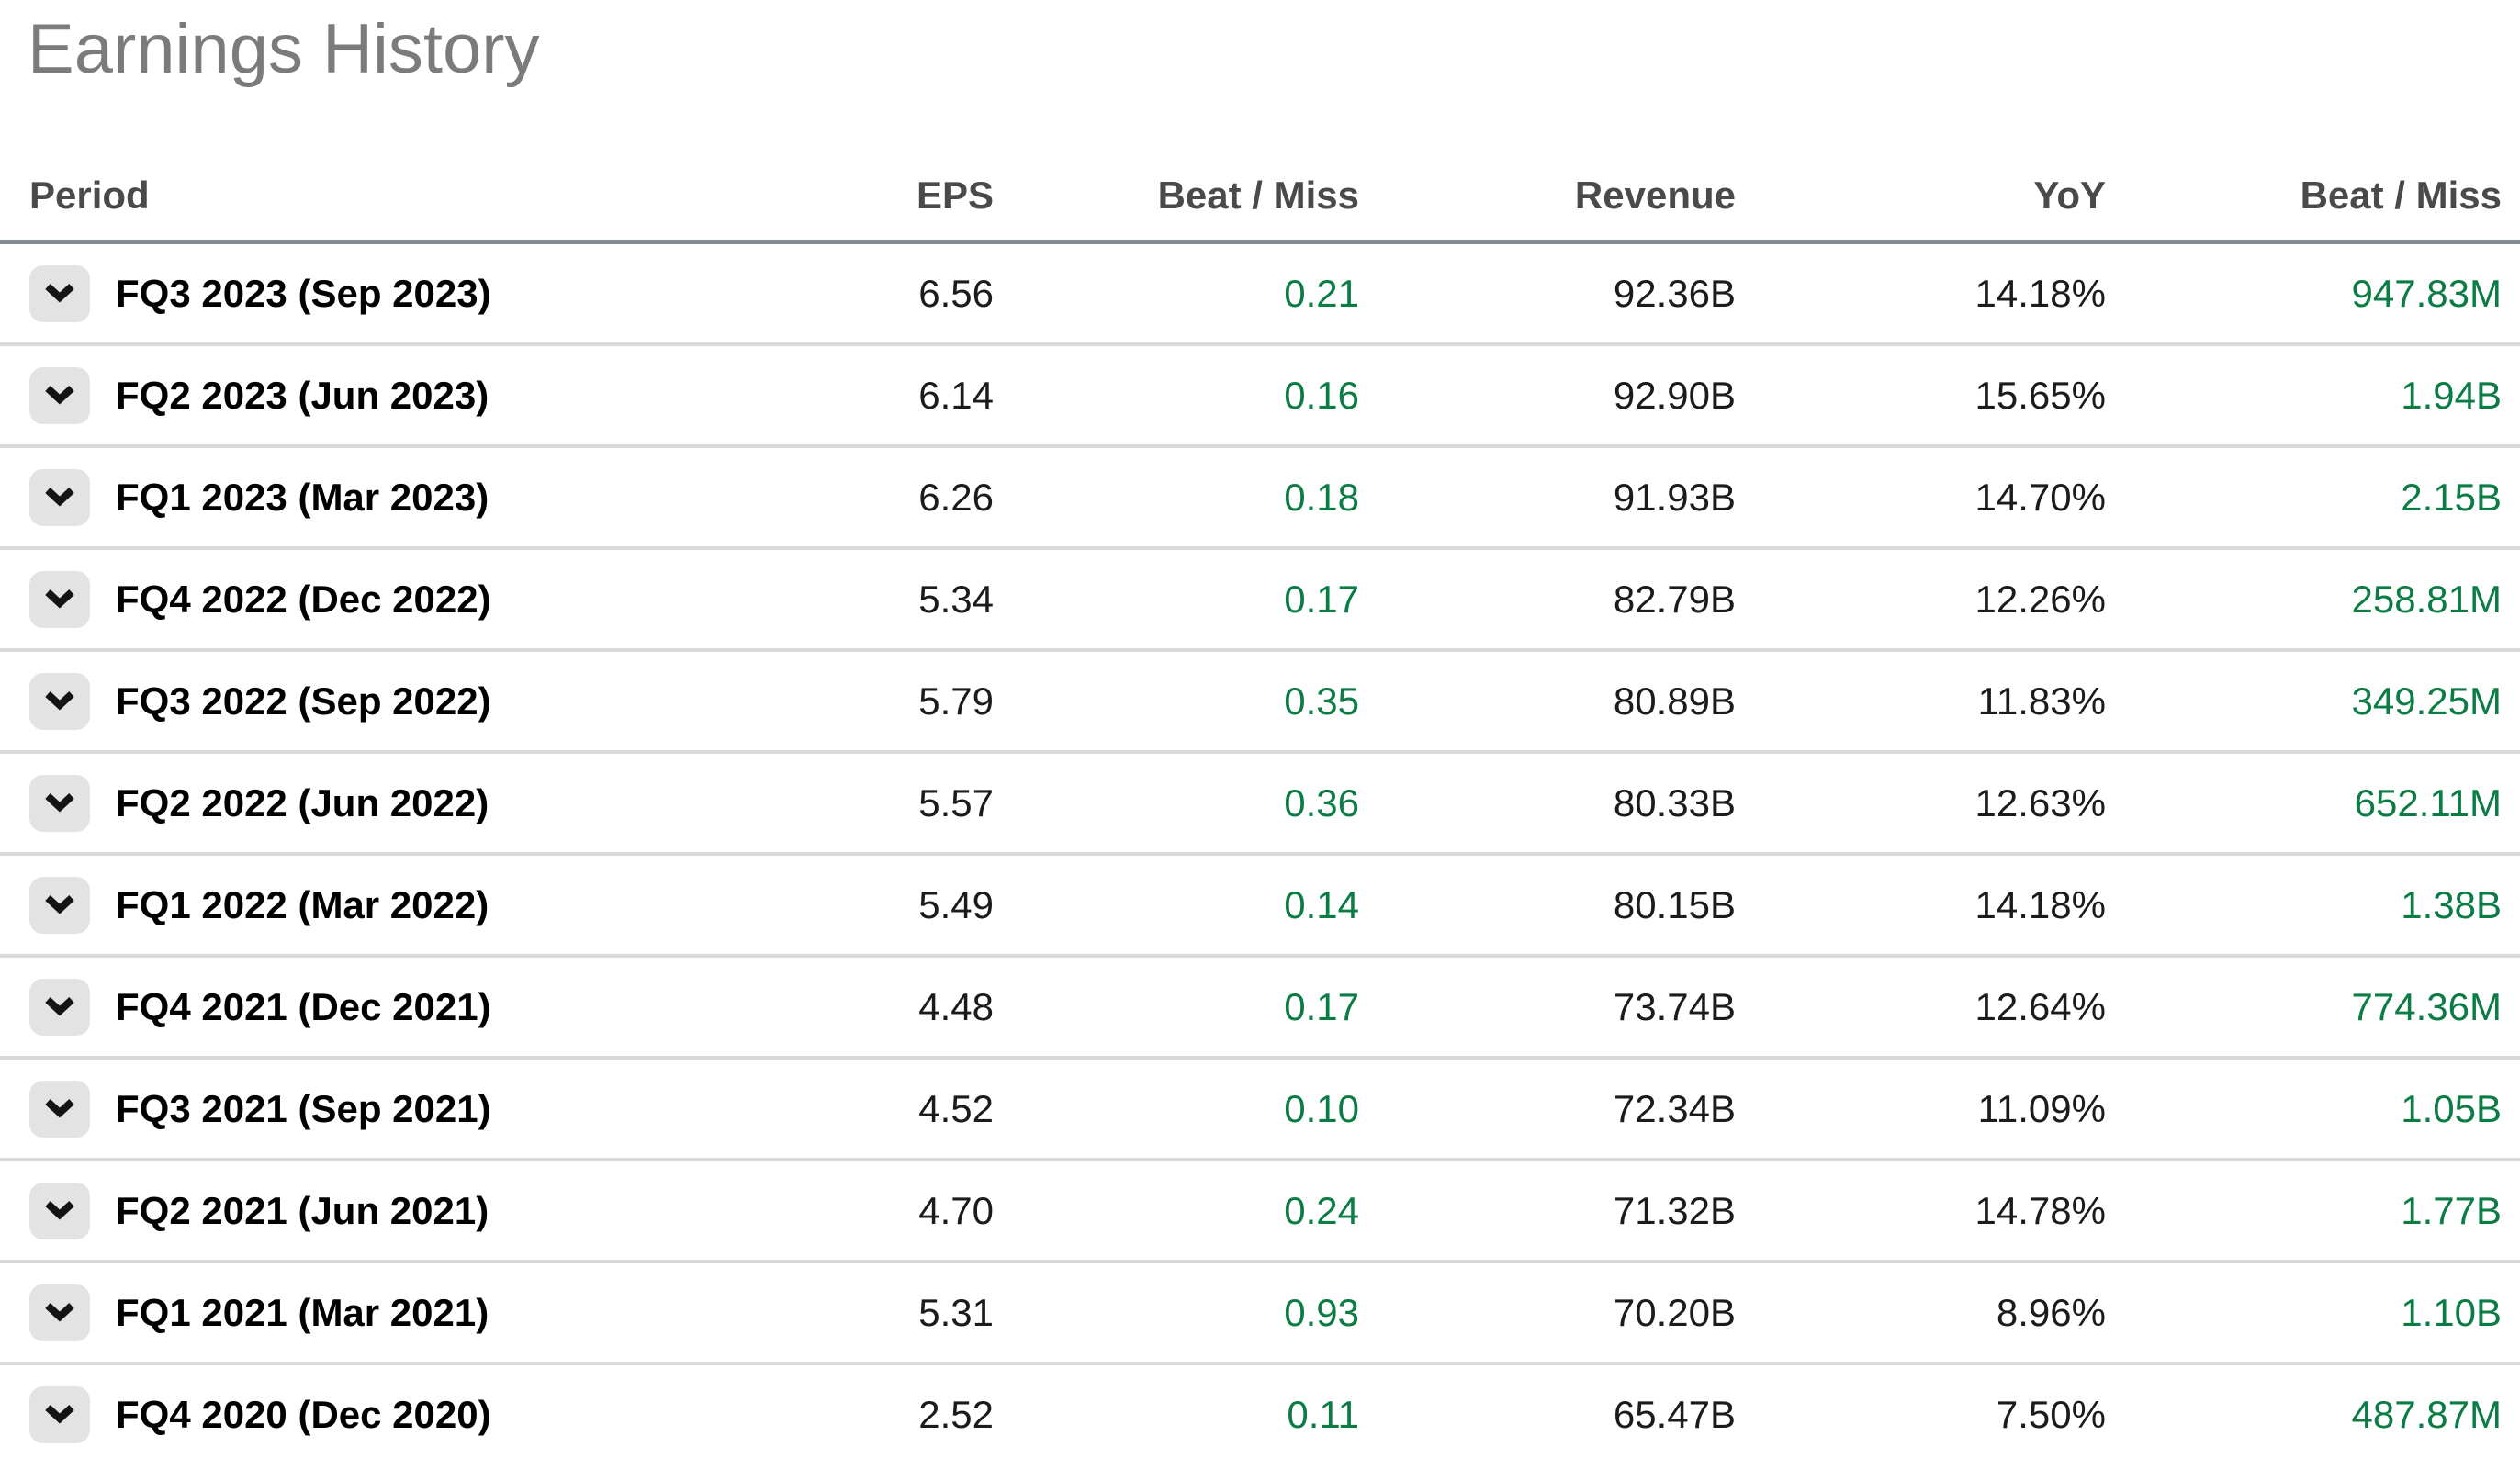 The height and width of the screenshot is (1458, 2520). What do you see at coordinates (956, 497) in the screenshot?
I see `cell-eps: 6.26` at bounding box center [956, 497].